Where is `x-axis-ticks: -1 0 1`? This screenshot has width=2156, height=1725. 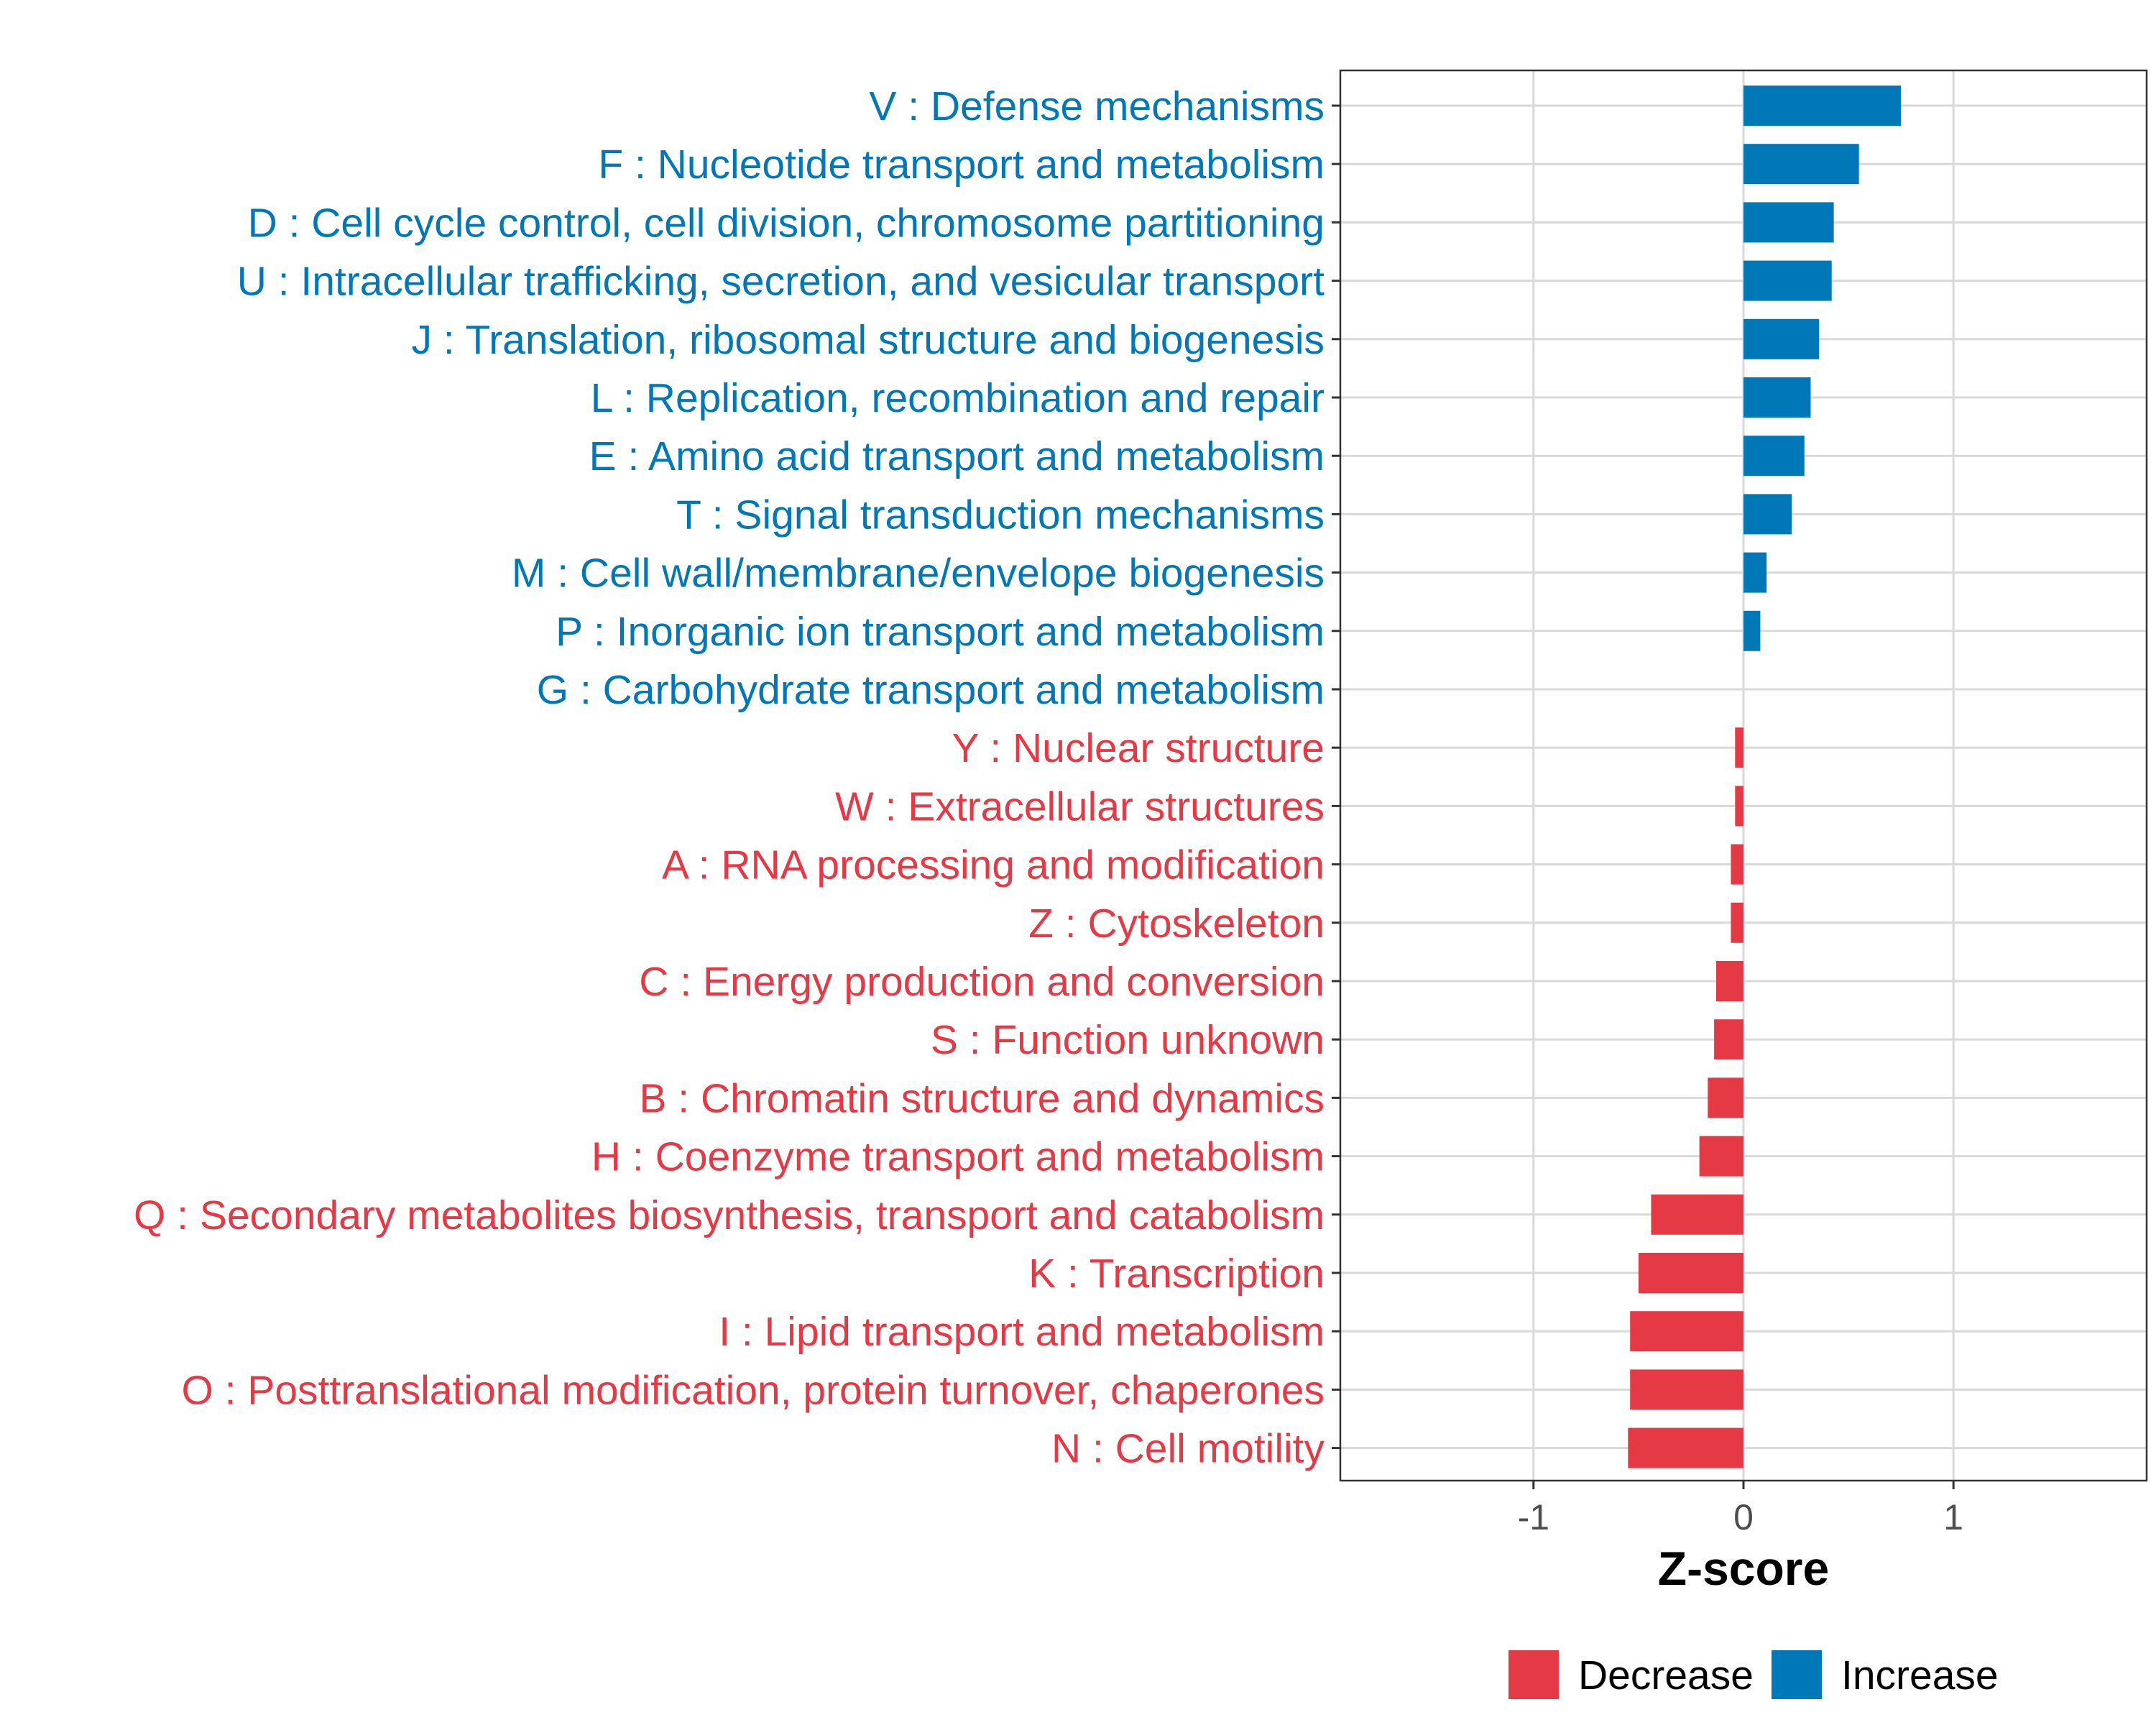 x-axis-ticks: -1 0 1 is located at coordinates (1740, 1509).